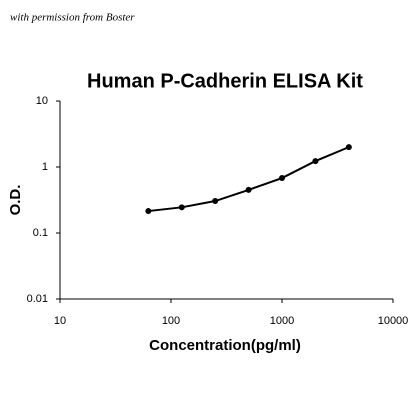 This screenshot has height=420, width=419. Describe the element at coordinates (171, 321) in the screenshot. I see `x-tick-label: 100` at that location.